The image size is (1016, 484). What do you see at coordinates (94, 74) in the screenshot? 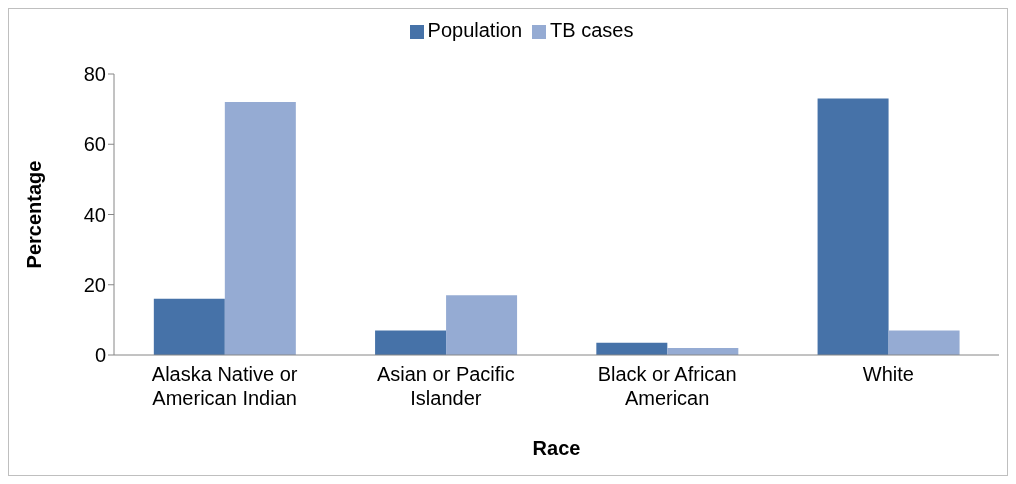
I see `y-tick-label: 80` at bounding box center [94, 74].